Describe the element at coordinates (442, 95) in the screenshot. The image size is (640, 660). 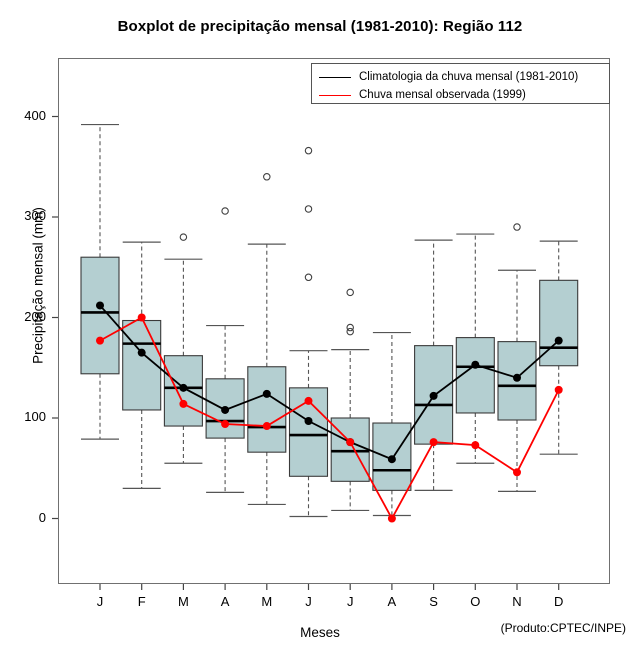
I see `legend-label-observed: Chuva mensal observada (1999)` at that location.